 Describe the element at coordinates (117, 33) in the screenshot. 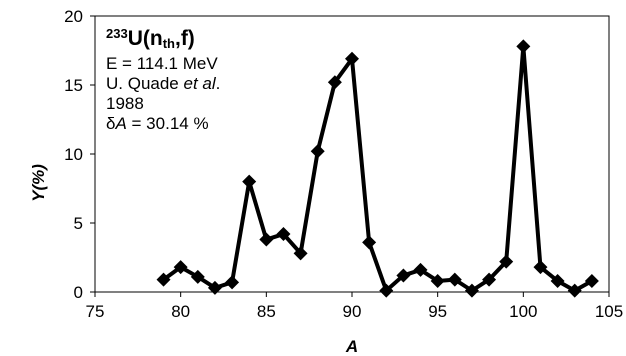

I see `nuclide-mass: 233` at that location.